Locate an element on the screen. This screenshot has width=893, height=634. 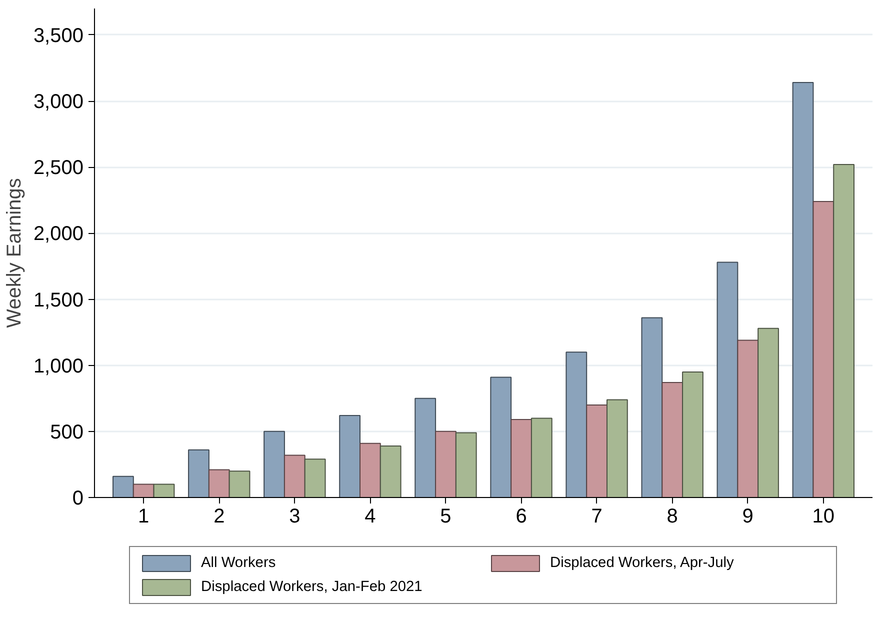
x-tick-label: 2 is located at coordinates (219, 517).